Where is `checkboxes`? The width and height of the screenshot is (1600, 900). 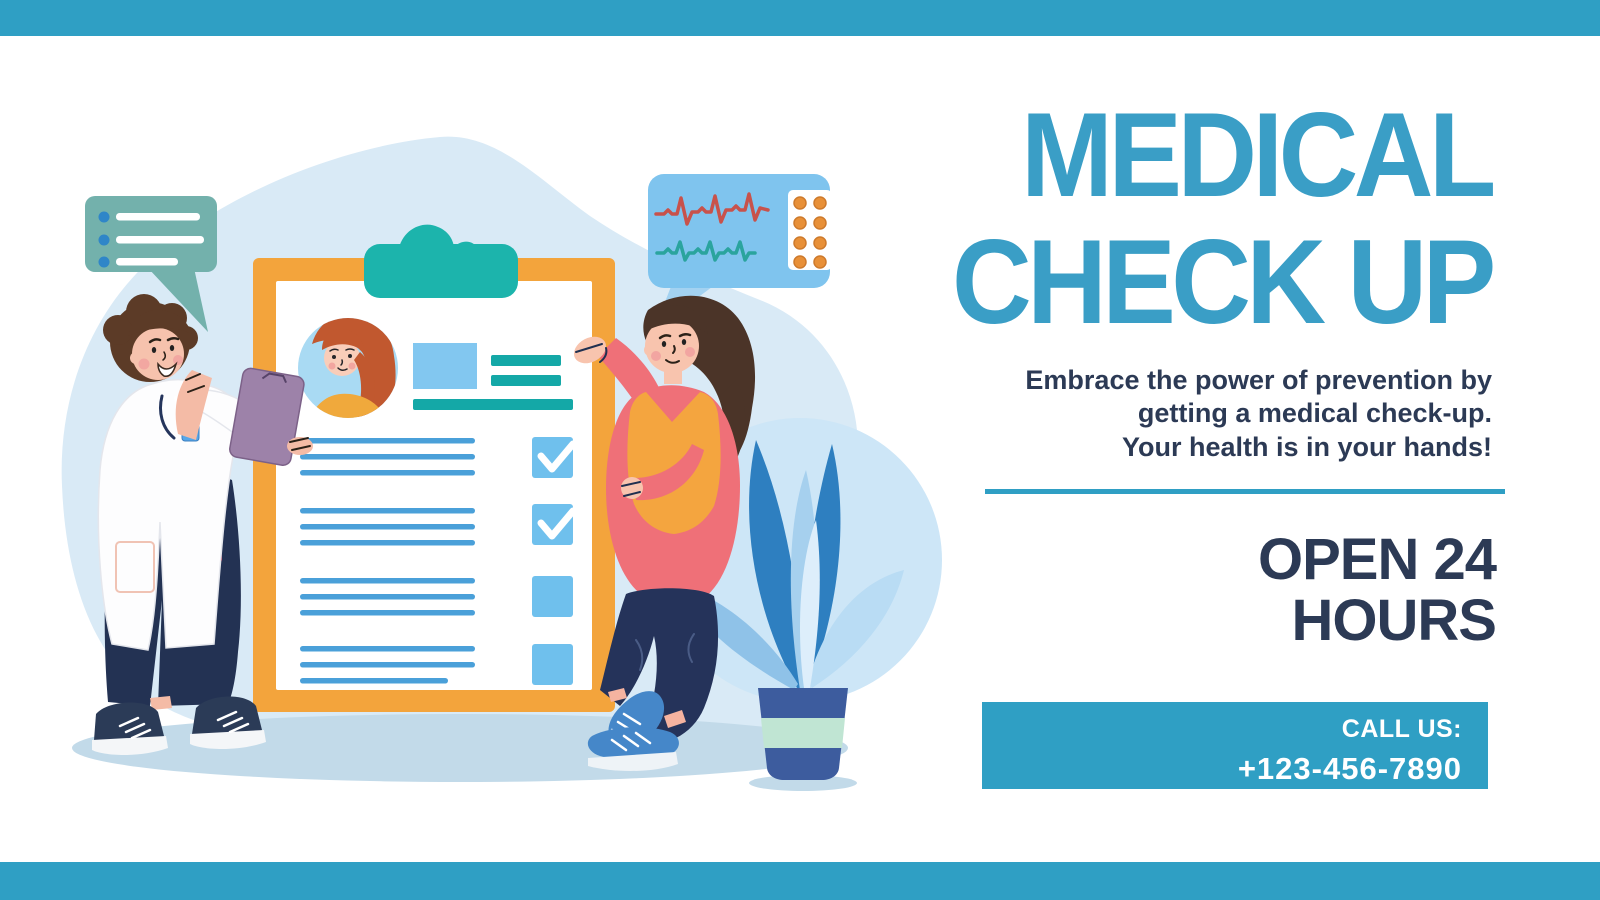 checkboxes is located at coordinates (554, 561).